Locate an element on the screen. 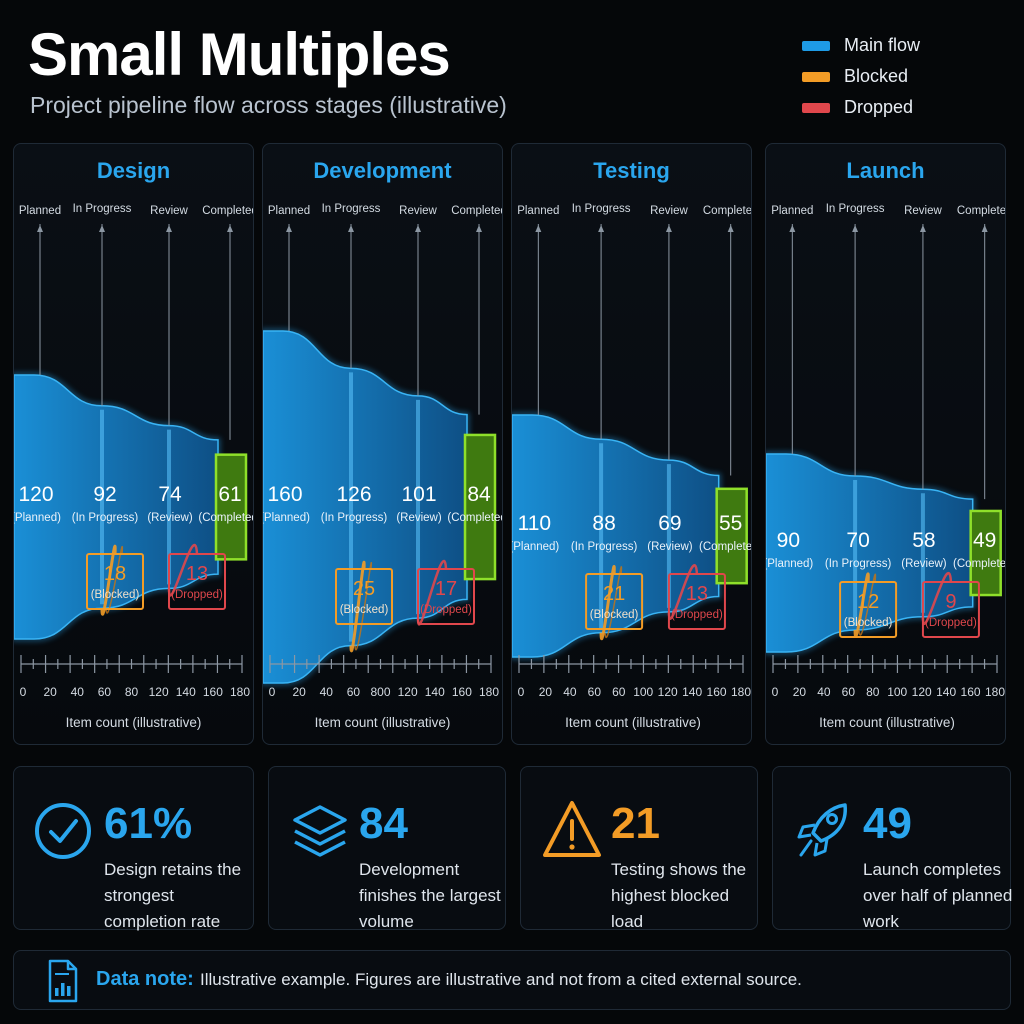  x-tick-label-launch-1: 20 is located at coordinates (800, 692).